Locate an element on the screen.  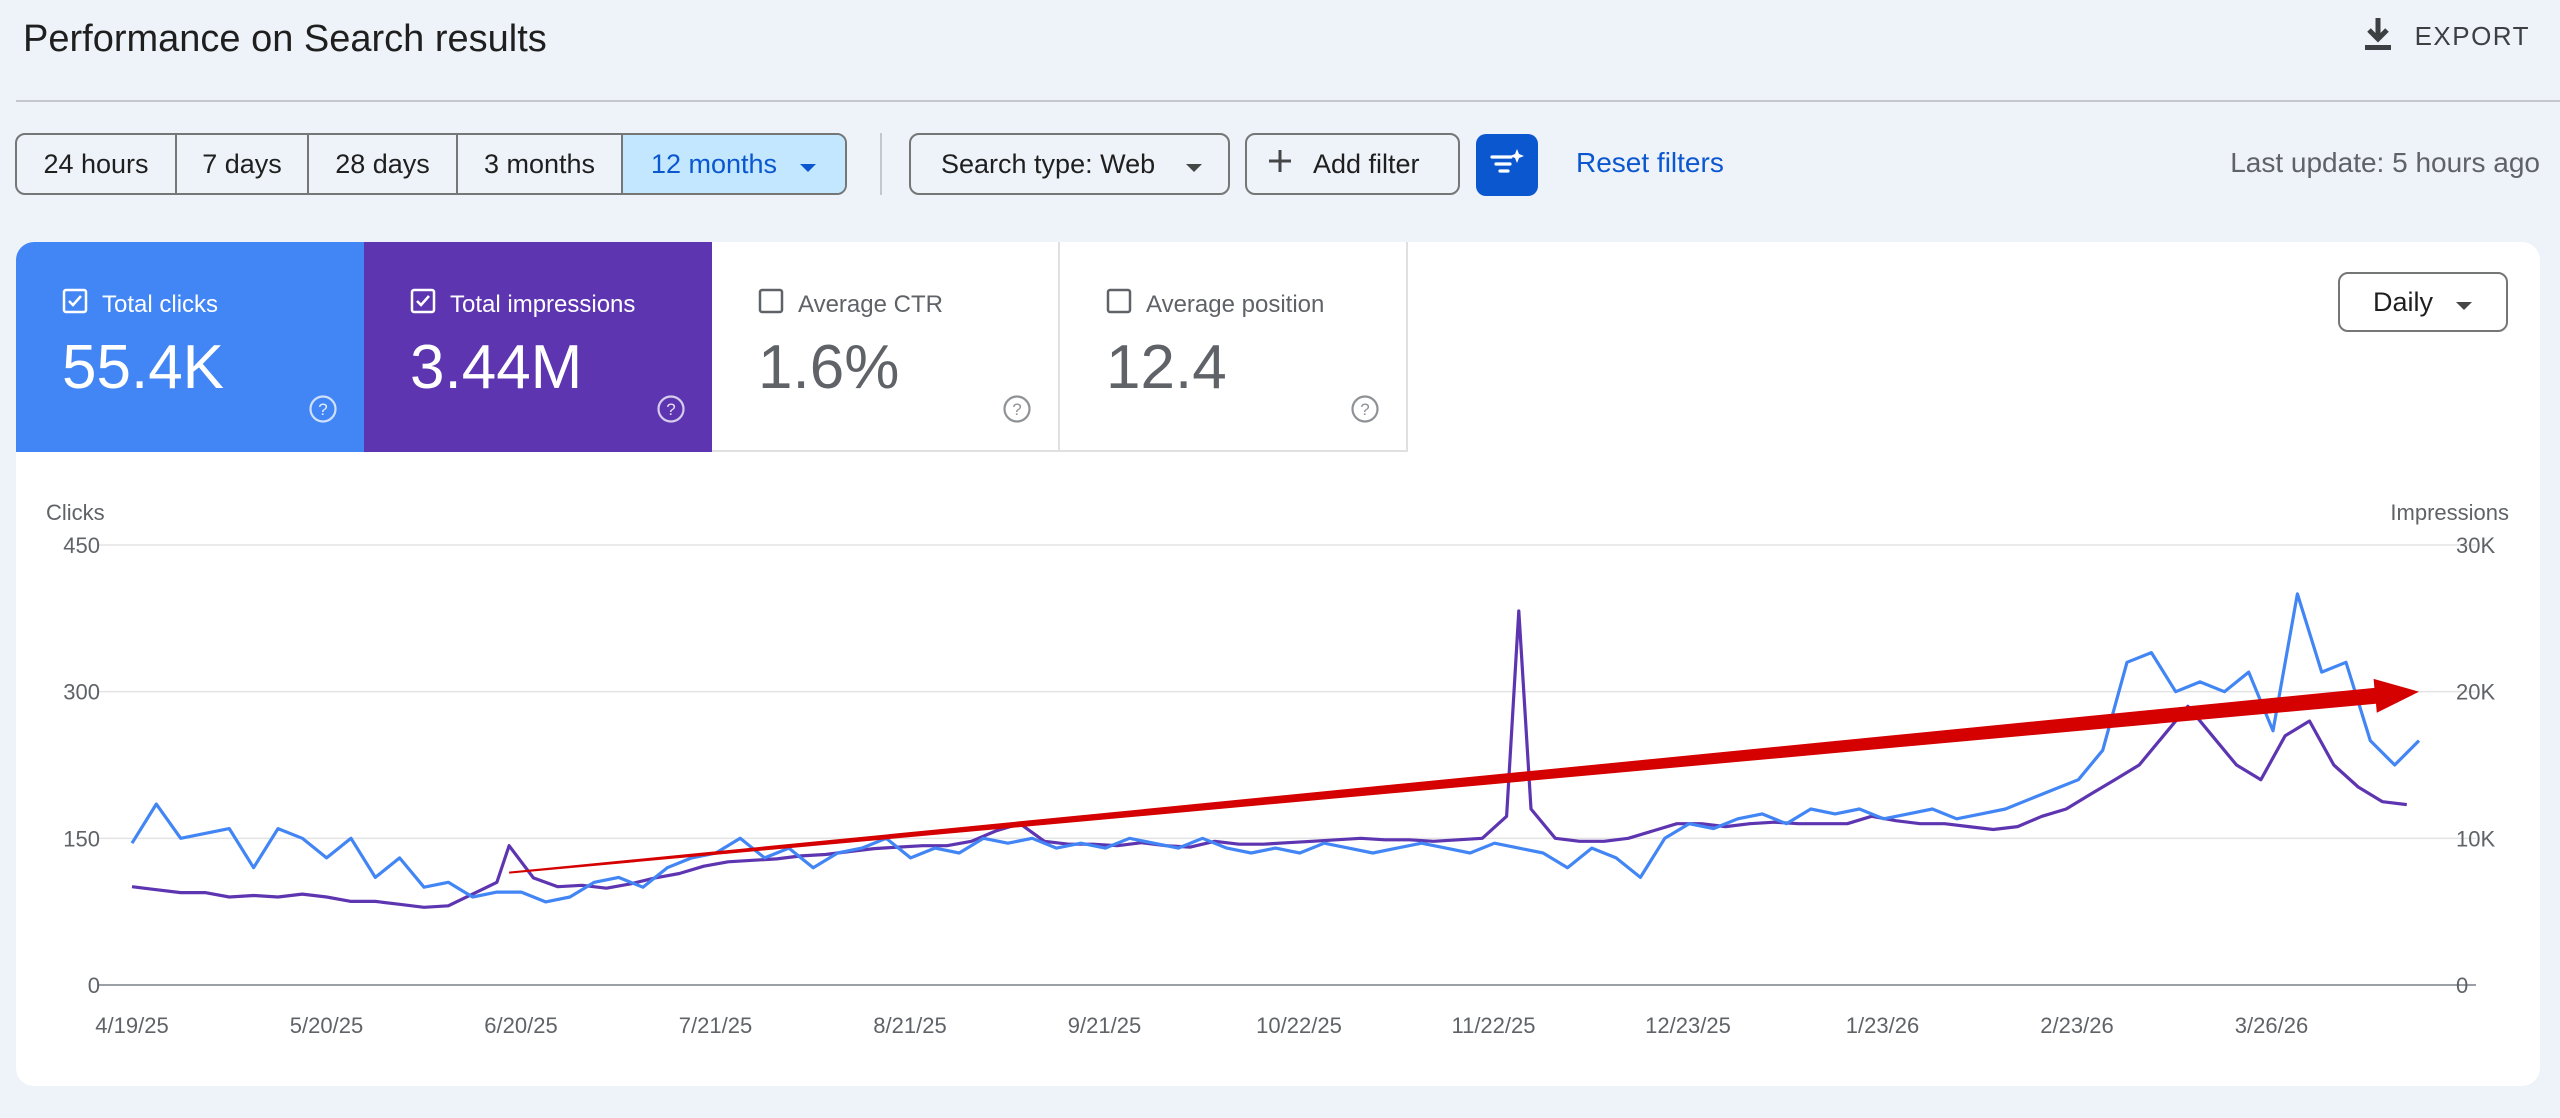
left-tick-label: 300 is located at coordinates (81, 692).